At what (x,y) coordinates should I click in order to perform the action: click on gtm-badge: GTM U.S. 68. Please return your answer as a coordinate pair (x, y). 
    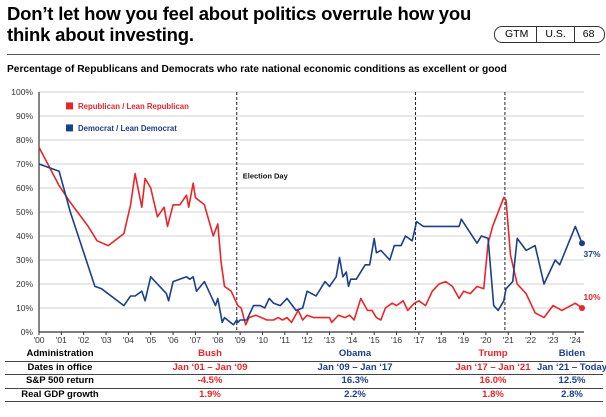
    Looking at the image, I should click on (550, 34).